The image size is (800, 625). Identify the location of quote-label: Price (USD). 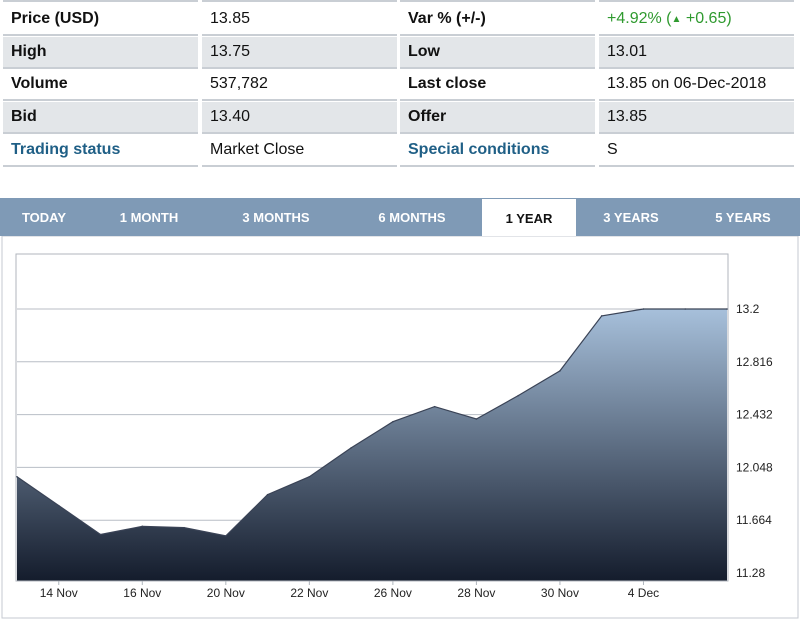
(55, 18).